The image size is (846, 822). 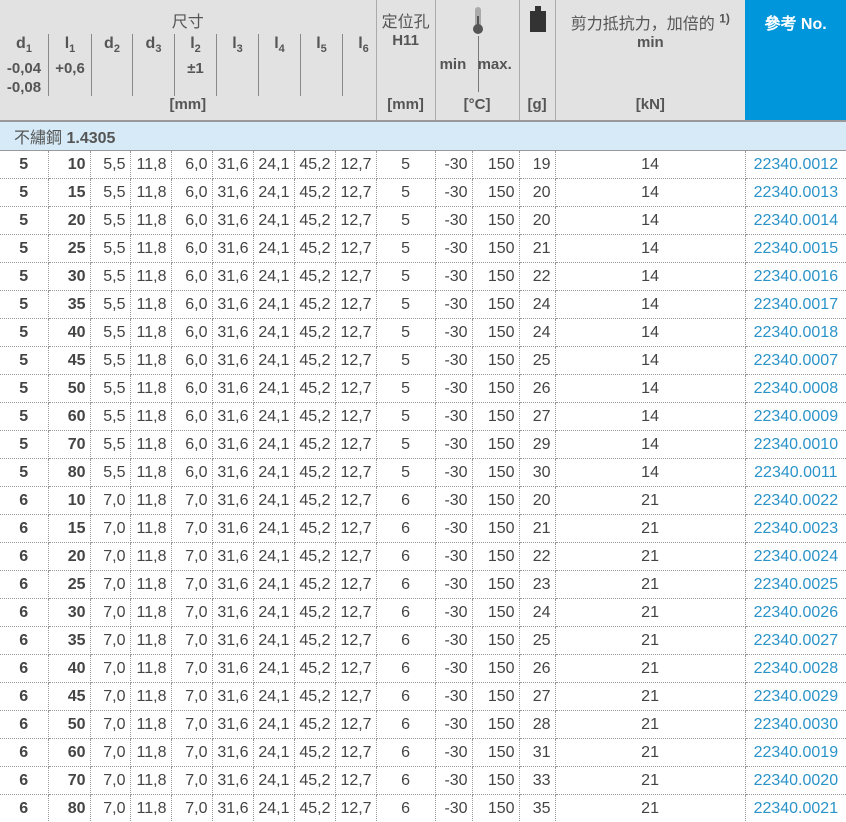 I want to click on temp-max-label: max., so click(x=494, y=64).